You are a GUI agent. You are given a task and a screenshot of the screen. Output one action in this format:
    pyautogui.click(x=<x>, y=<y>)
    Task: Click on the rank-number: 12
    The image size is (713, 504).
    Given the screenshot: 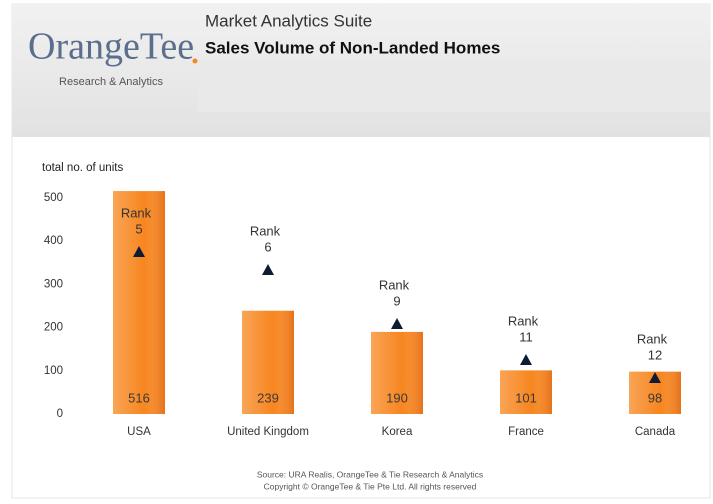 What is the action you would take?
    pyautogui.click(x=655, y=354)
    